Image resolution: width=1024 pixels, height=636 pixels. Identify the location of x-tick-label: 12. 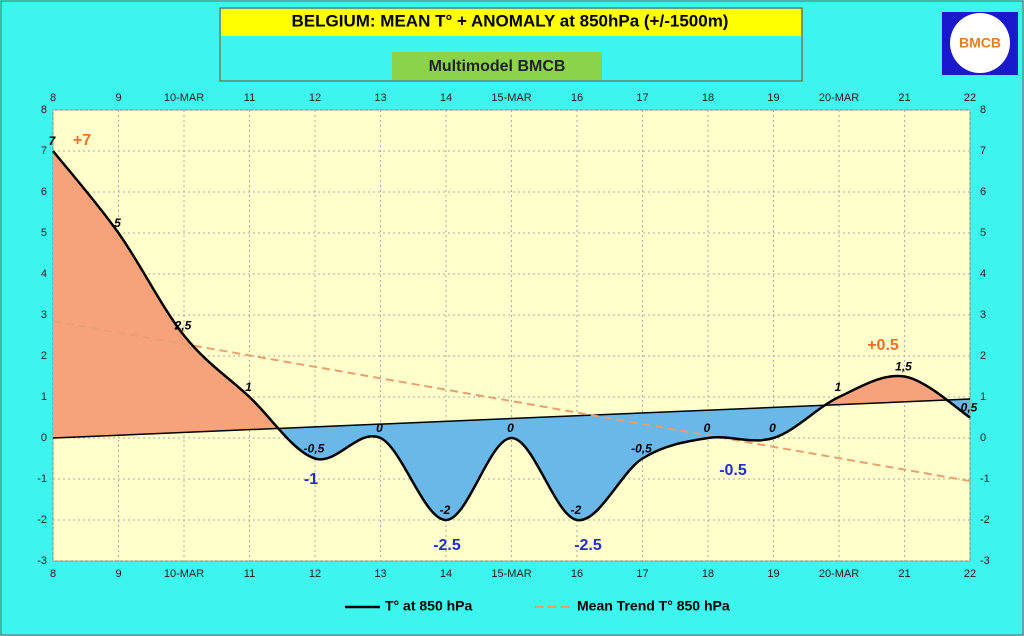
(315, 574).